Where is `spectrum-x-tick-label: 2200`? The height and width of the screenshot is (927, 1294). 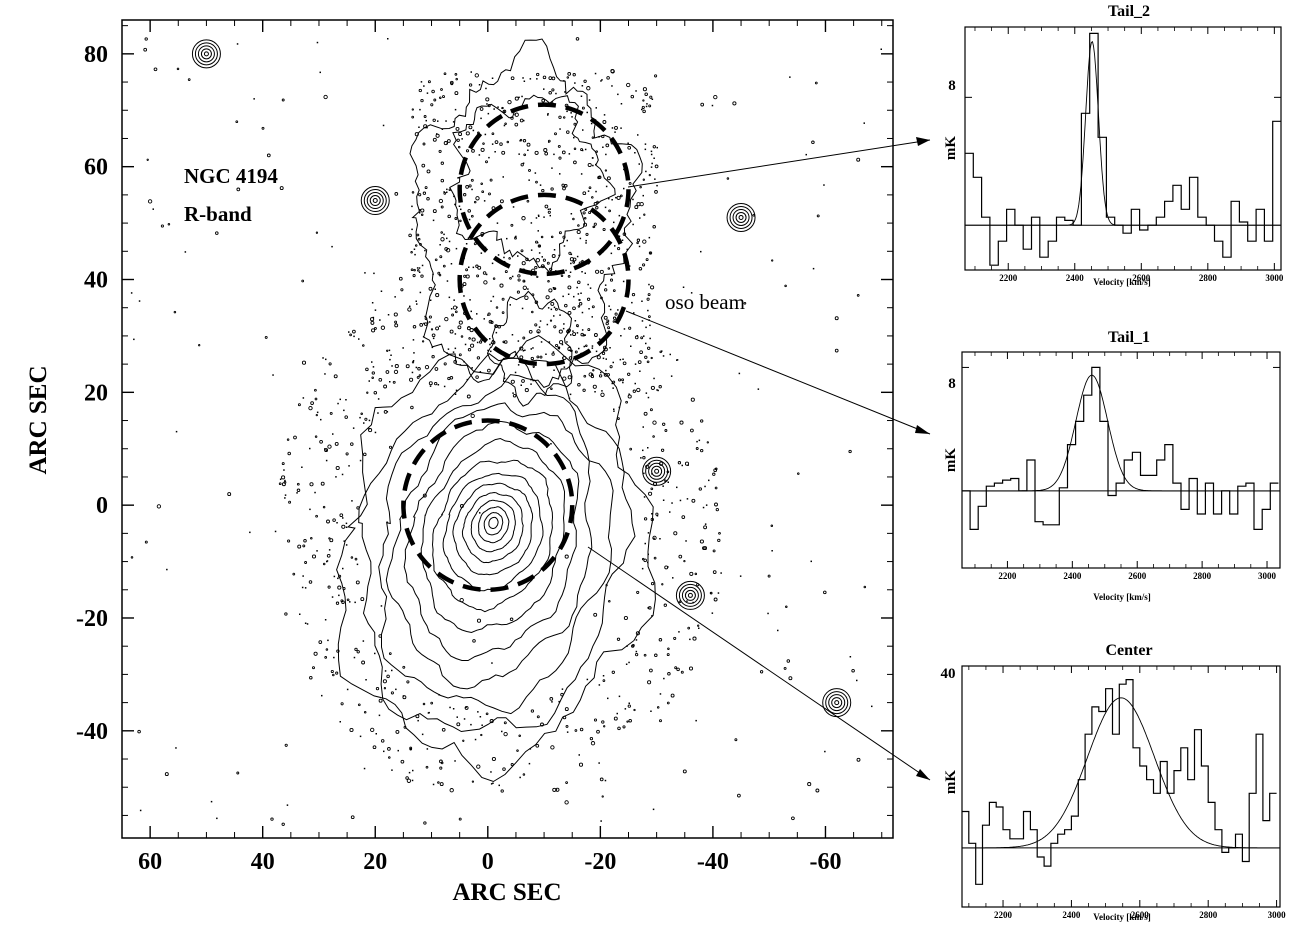 spectrum-x-tick-label: 2200 is located at coordinates (1008, 278).